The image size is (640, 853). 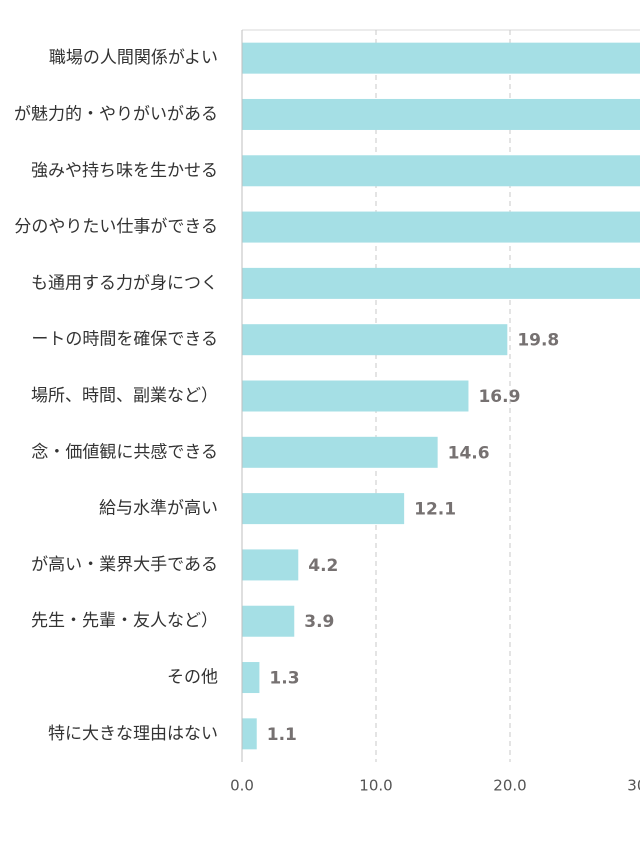 What do you see at coordinates (509, 786) in the screenshot?
I see `x-tick-label: 20.0` at bounding box center [509, 786].